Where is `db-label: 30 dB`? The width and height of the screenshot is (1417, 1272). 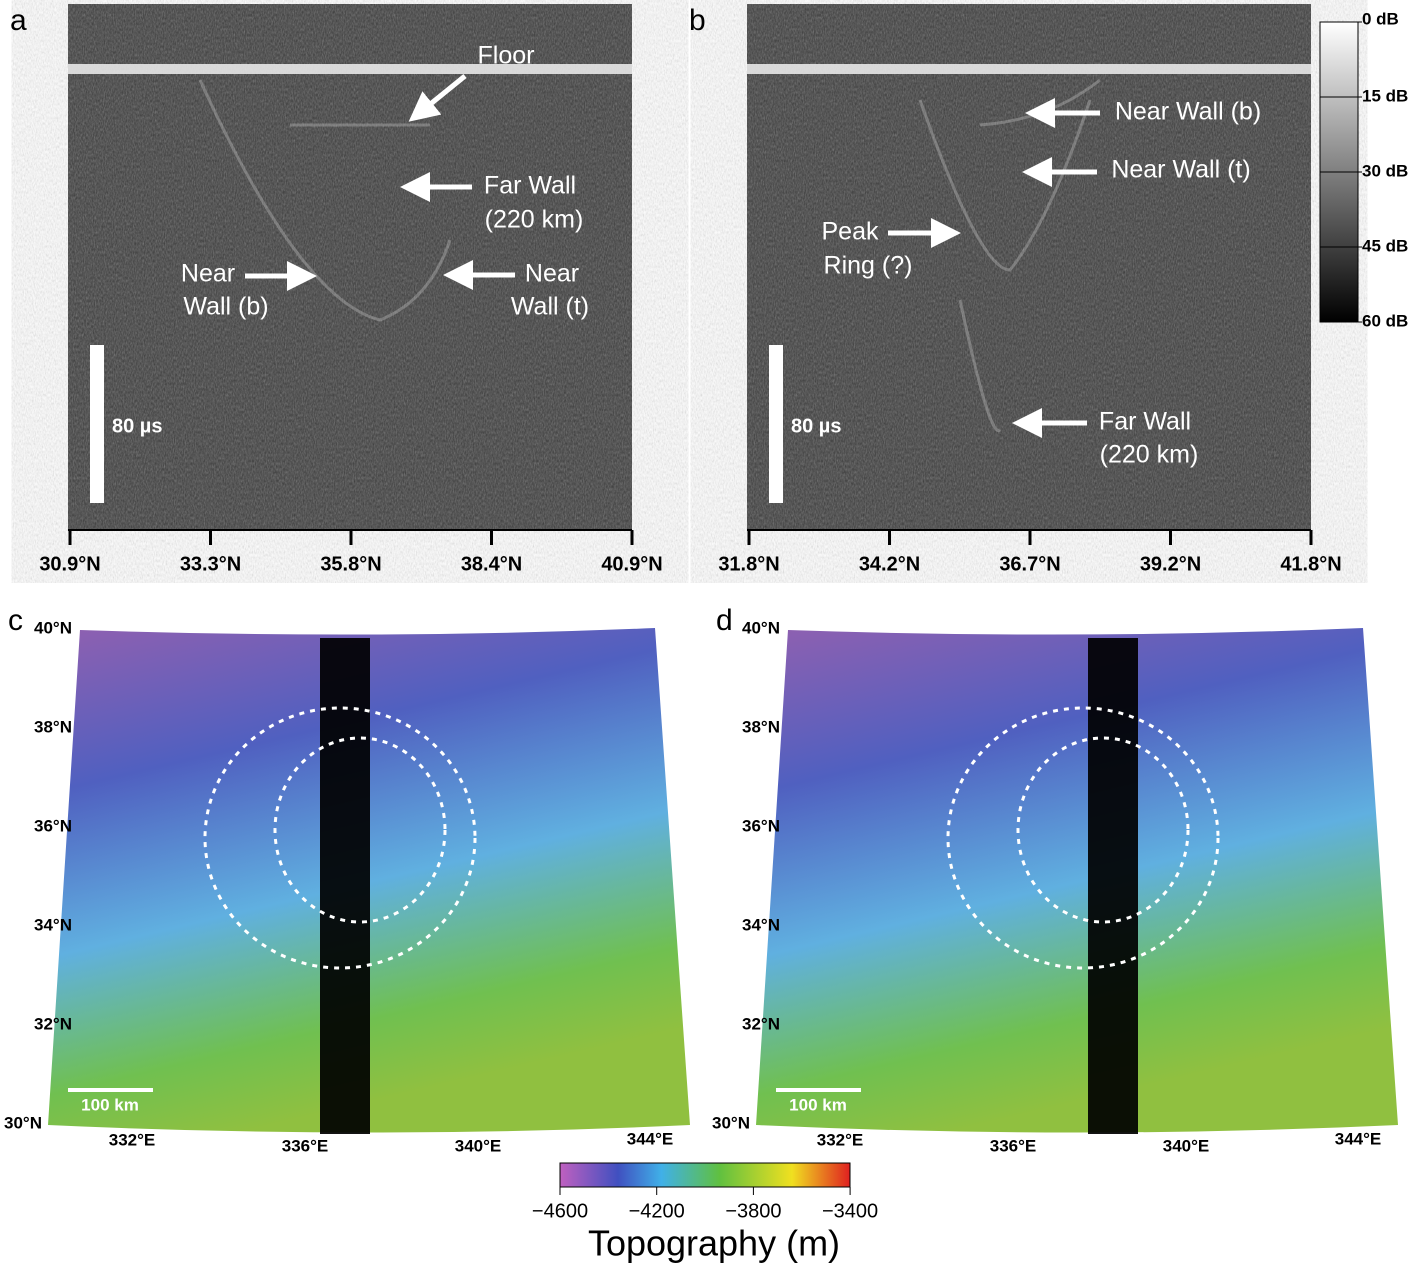 db-label: 30 dB is located at coordinates (1385, 170).